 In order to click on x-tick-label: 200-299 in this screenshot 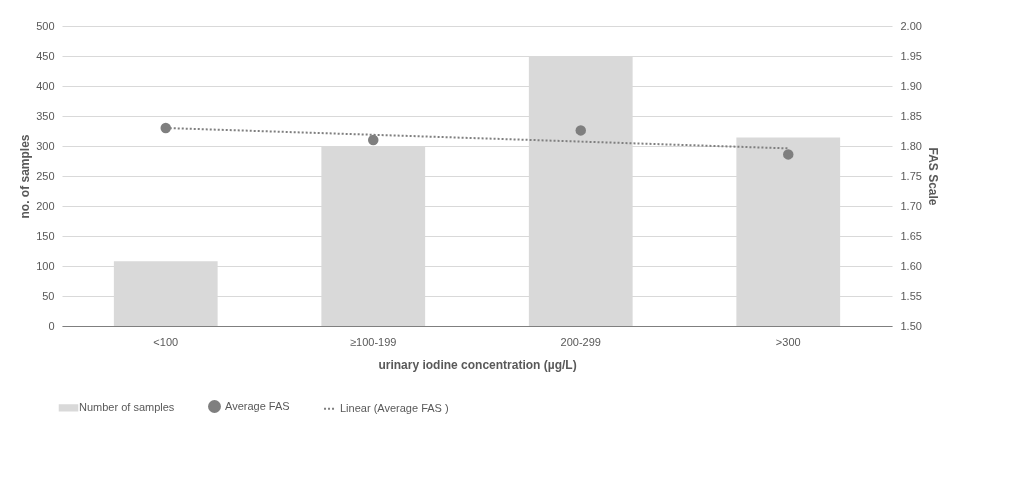, I will do `click(580, 341)`.